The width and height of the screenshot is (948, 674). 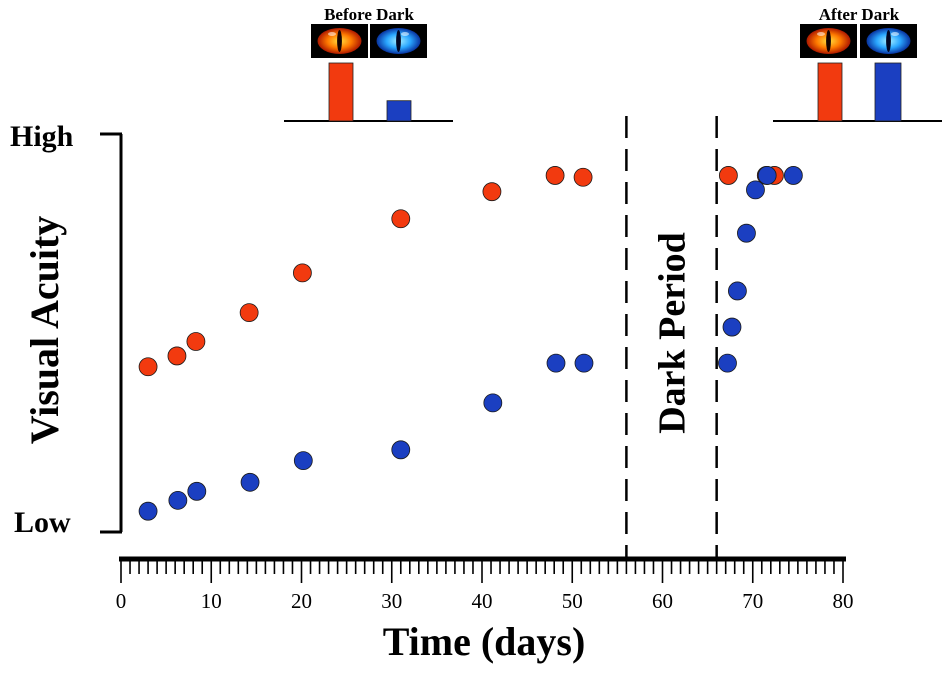 What do you see at coordinates (211, 601) in the screenshot?
I see `x-tick-label: 10` at bounding box center [211, 601].